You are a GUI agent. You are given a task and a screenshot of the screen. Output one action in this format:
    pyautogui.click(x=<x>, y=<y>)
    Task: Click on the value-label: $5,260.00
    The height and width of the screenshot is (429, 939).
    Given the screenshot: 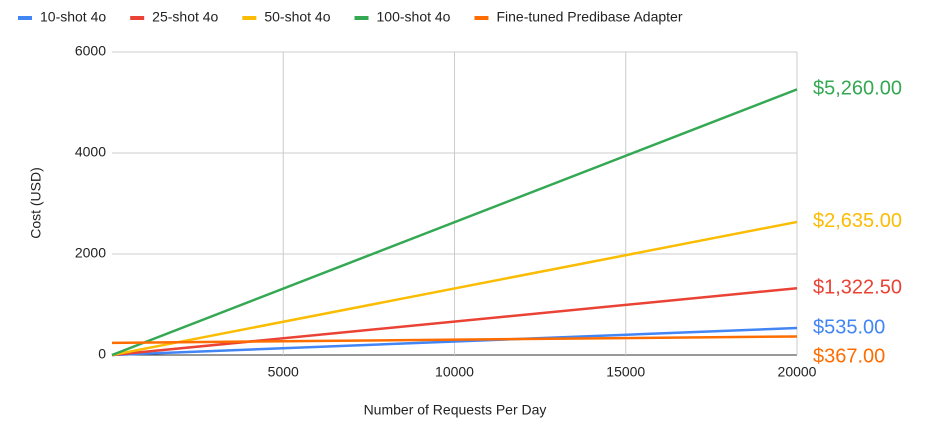 What is the action you would take?
    pyautogui.click(x=857, y=89)
    